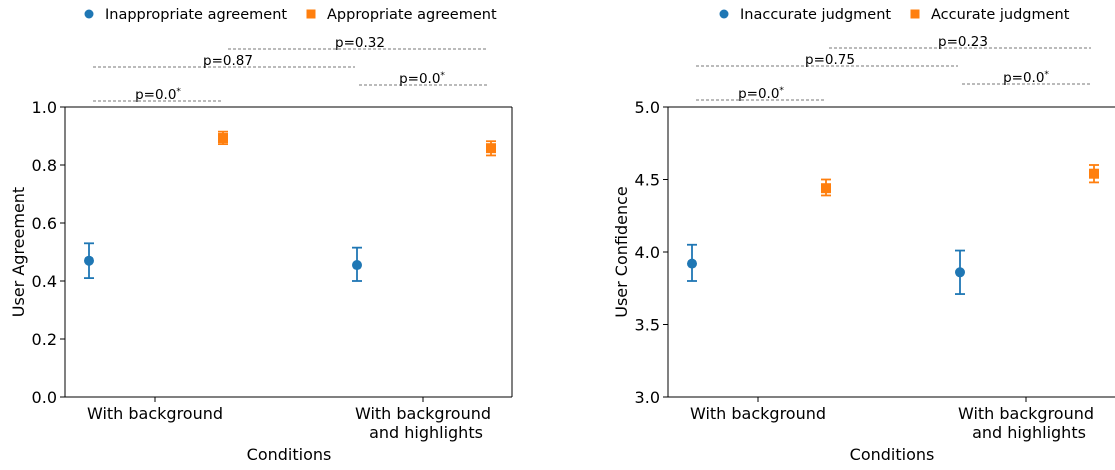  What do you see at coordinates (963, 42) in the screenshot?
I see `p-value-label: p=0.23` at bounding box center [963, 42].